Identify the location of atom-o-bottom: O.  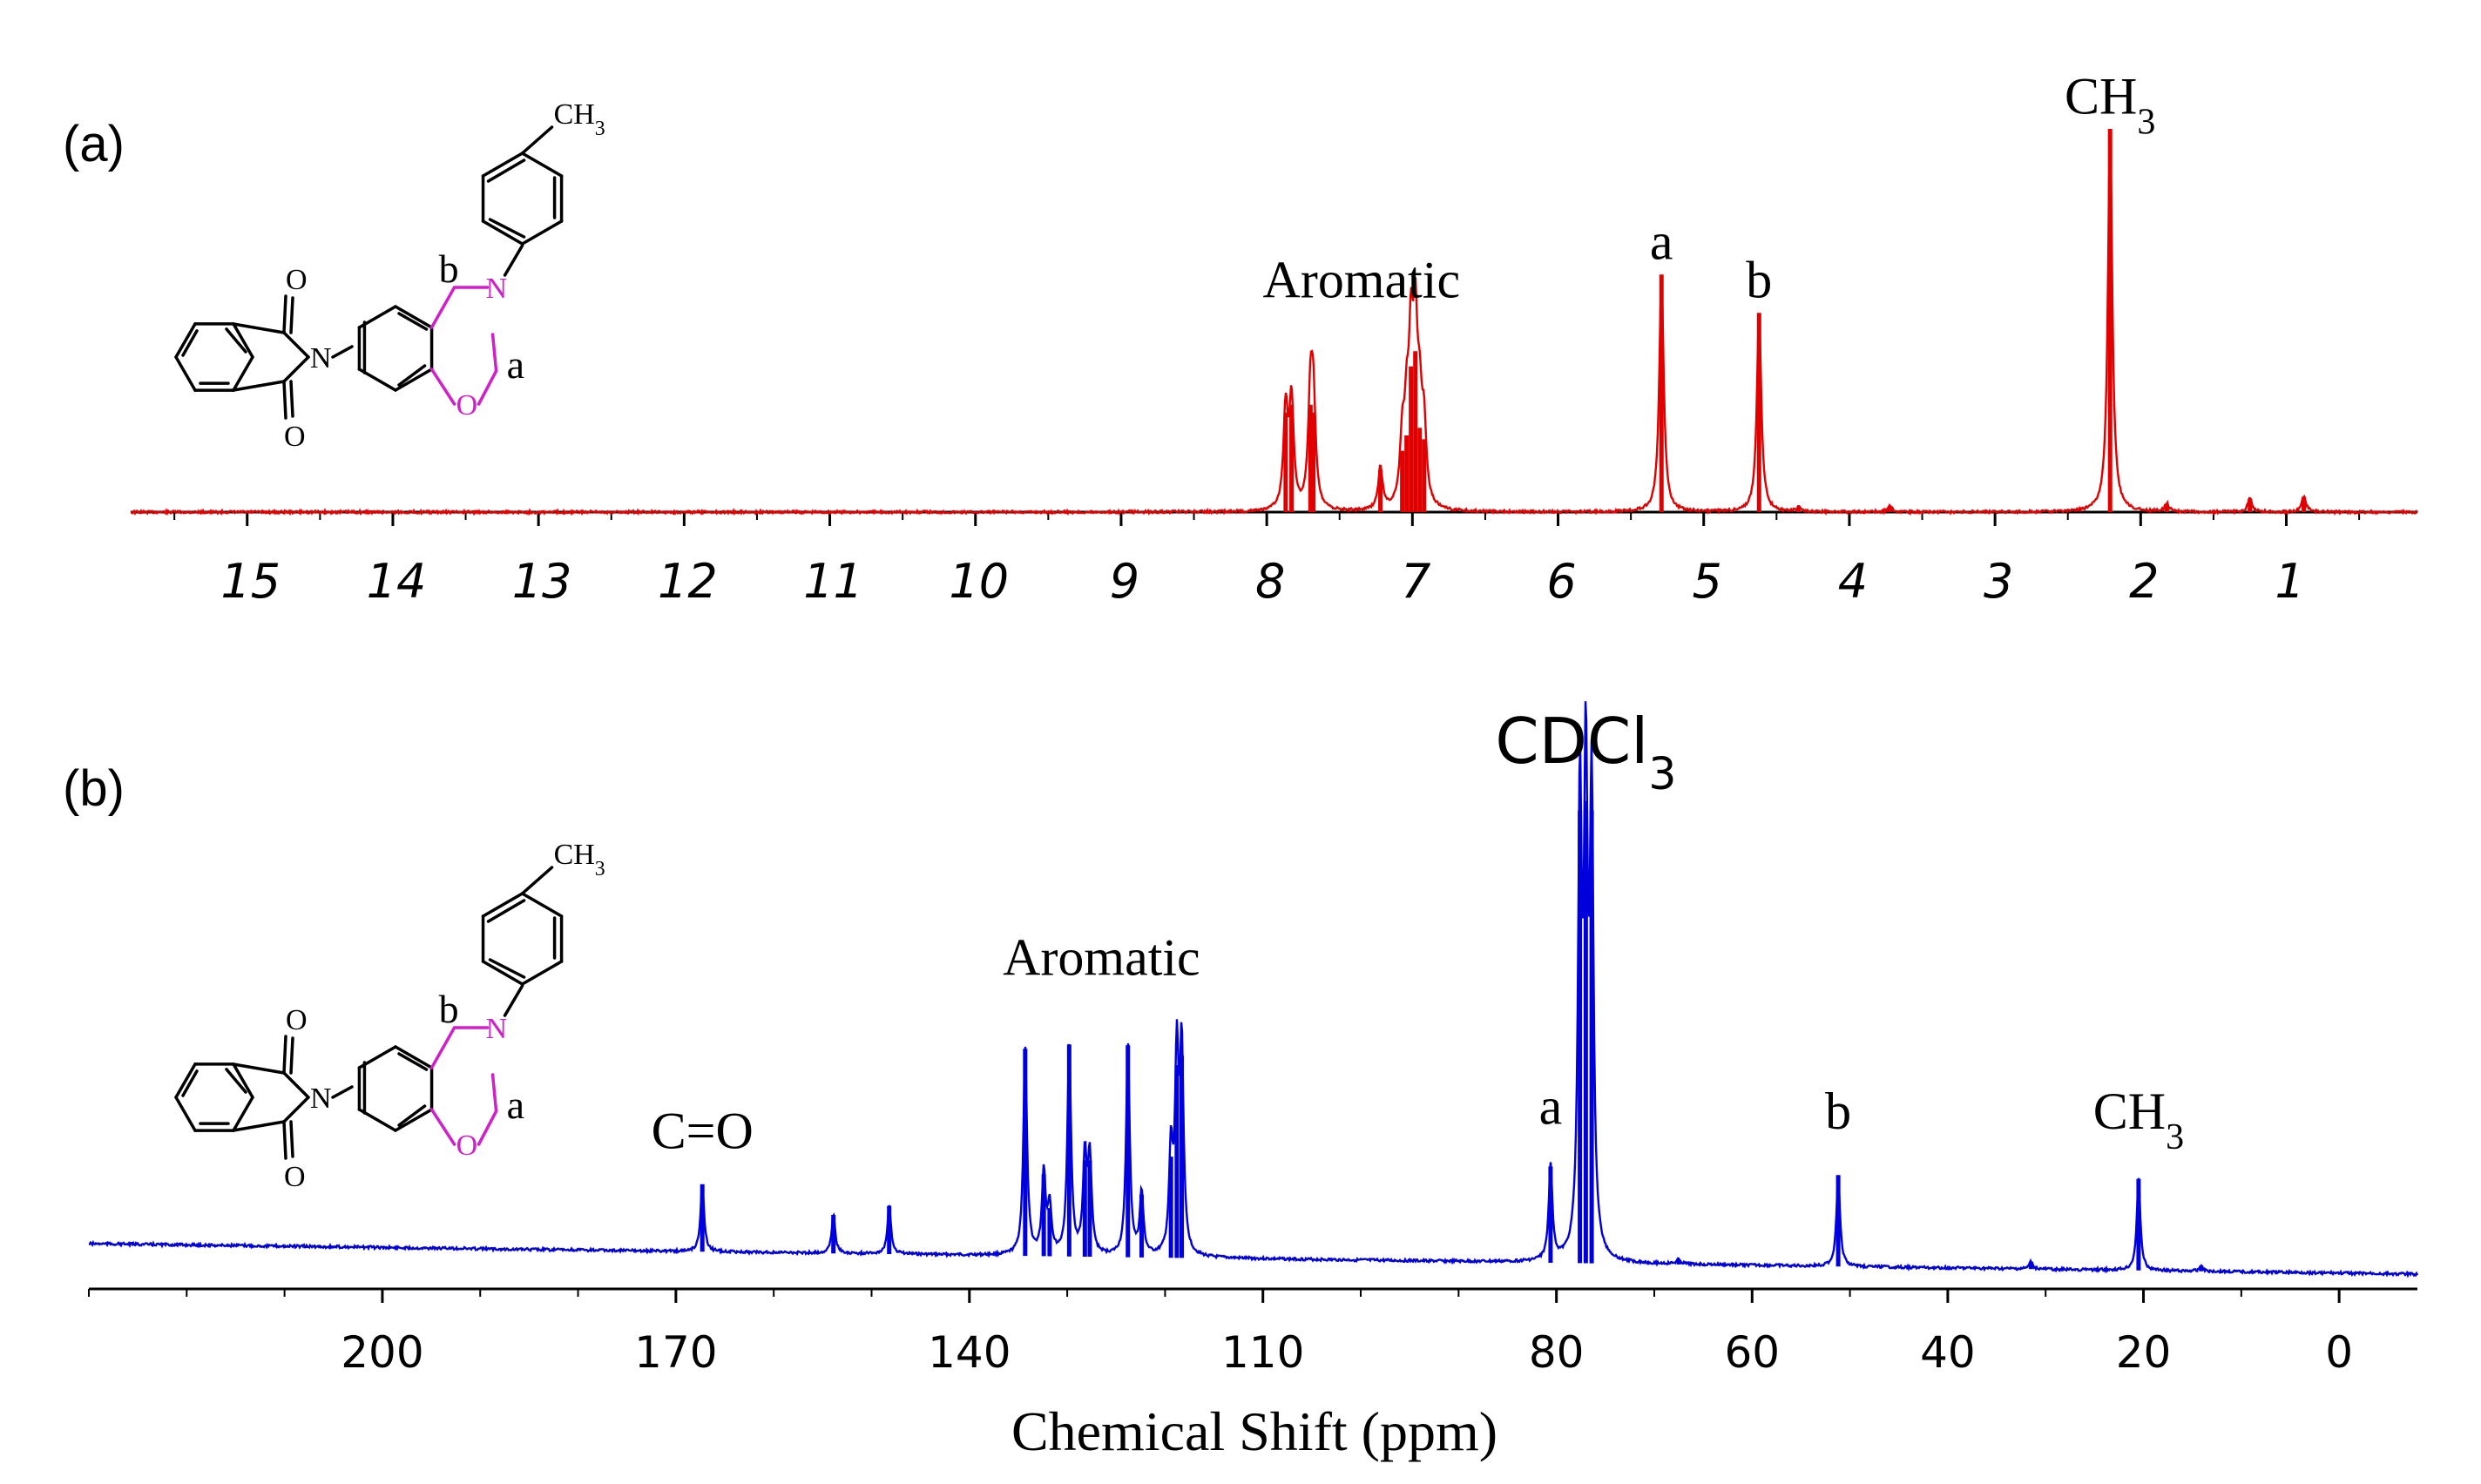
(295, 1177).